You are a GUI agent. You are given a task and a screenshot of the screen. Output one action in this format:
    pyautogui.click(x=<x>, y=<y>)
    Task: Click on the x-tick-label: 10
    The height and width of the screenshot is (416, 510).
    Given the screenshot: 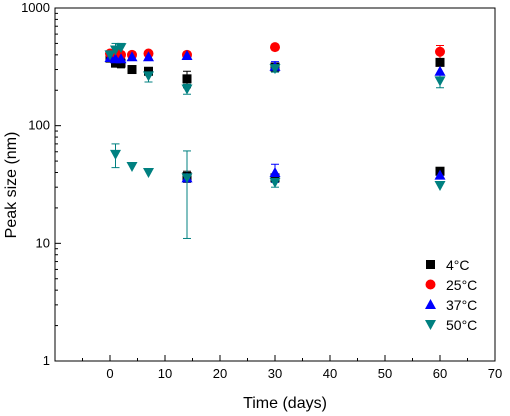 What is the action you would take?
    pyautogui.click(x=165, y=373)
    